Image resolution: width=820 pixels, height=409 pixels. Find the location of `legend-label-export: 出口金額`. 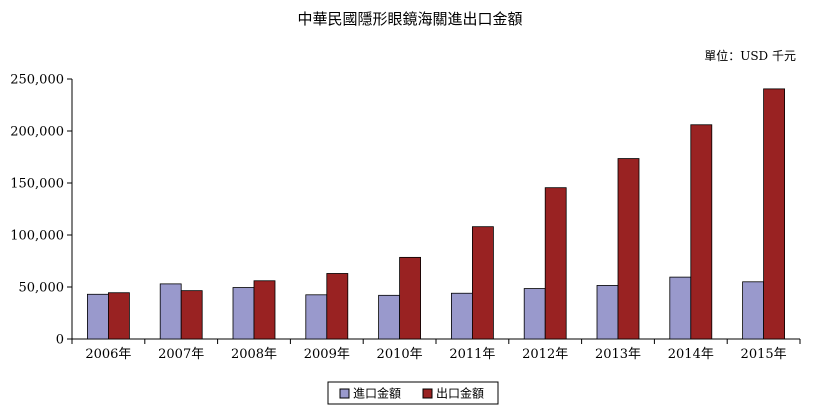

legend-label-export: 出口金額 is located at coordinates (460, 393).